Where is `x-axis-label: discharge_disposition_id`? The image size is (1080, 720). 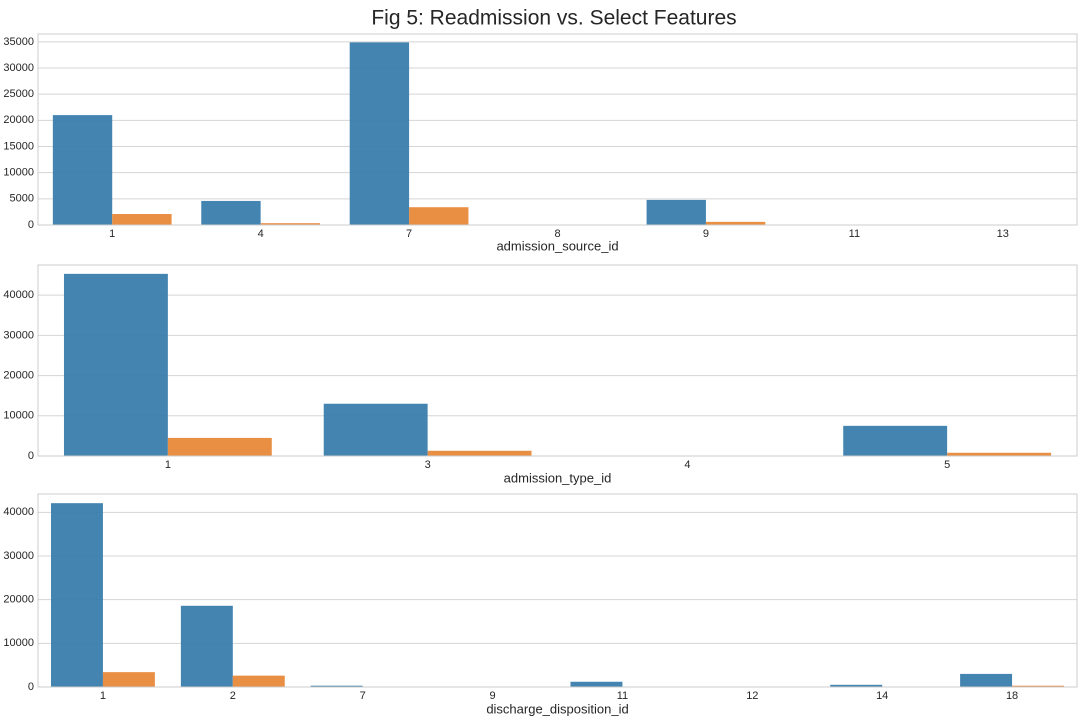
x-axis-label: discharge_disposition_id is located at coordinates (557, 708).